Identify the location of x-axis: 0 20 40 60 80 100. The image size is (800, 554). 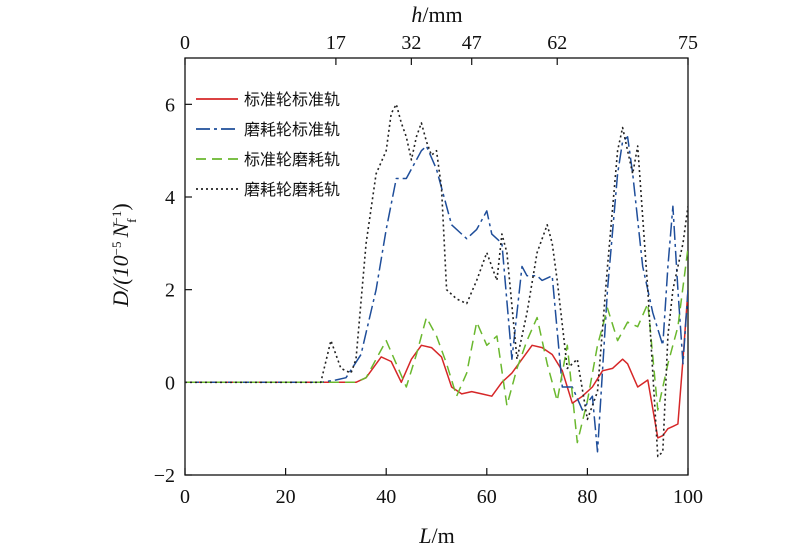
(441, 488).